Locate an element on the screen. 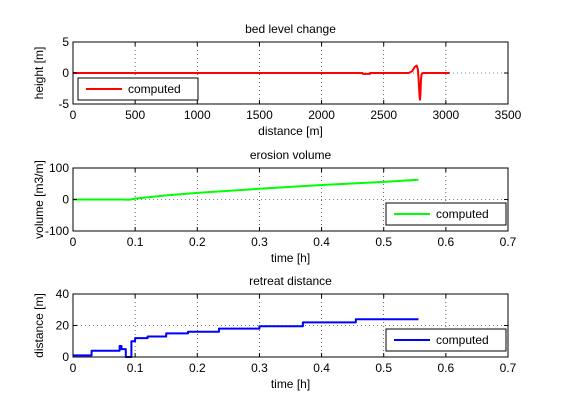 The image size is (561, 420). x-tick-label: 3000 is located at coordinates (446, 115).